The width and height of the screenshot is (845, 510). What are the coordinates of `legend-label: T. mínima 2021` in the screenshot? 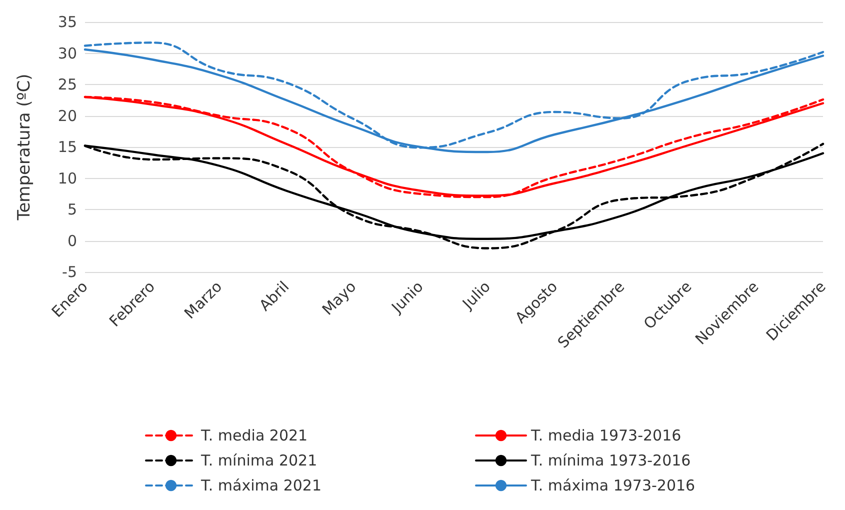 It's located at (259, 461).